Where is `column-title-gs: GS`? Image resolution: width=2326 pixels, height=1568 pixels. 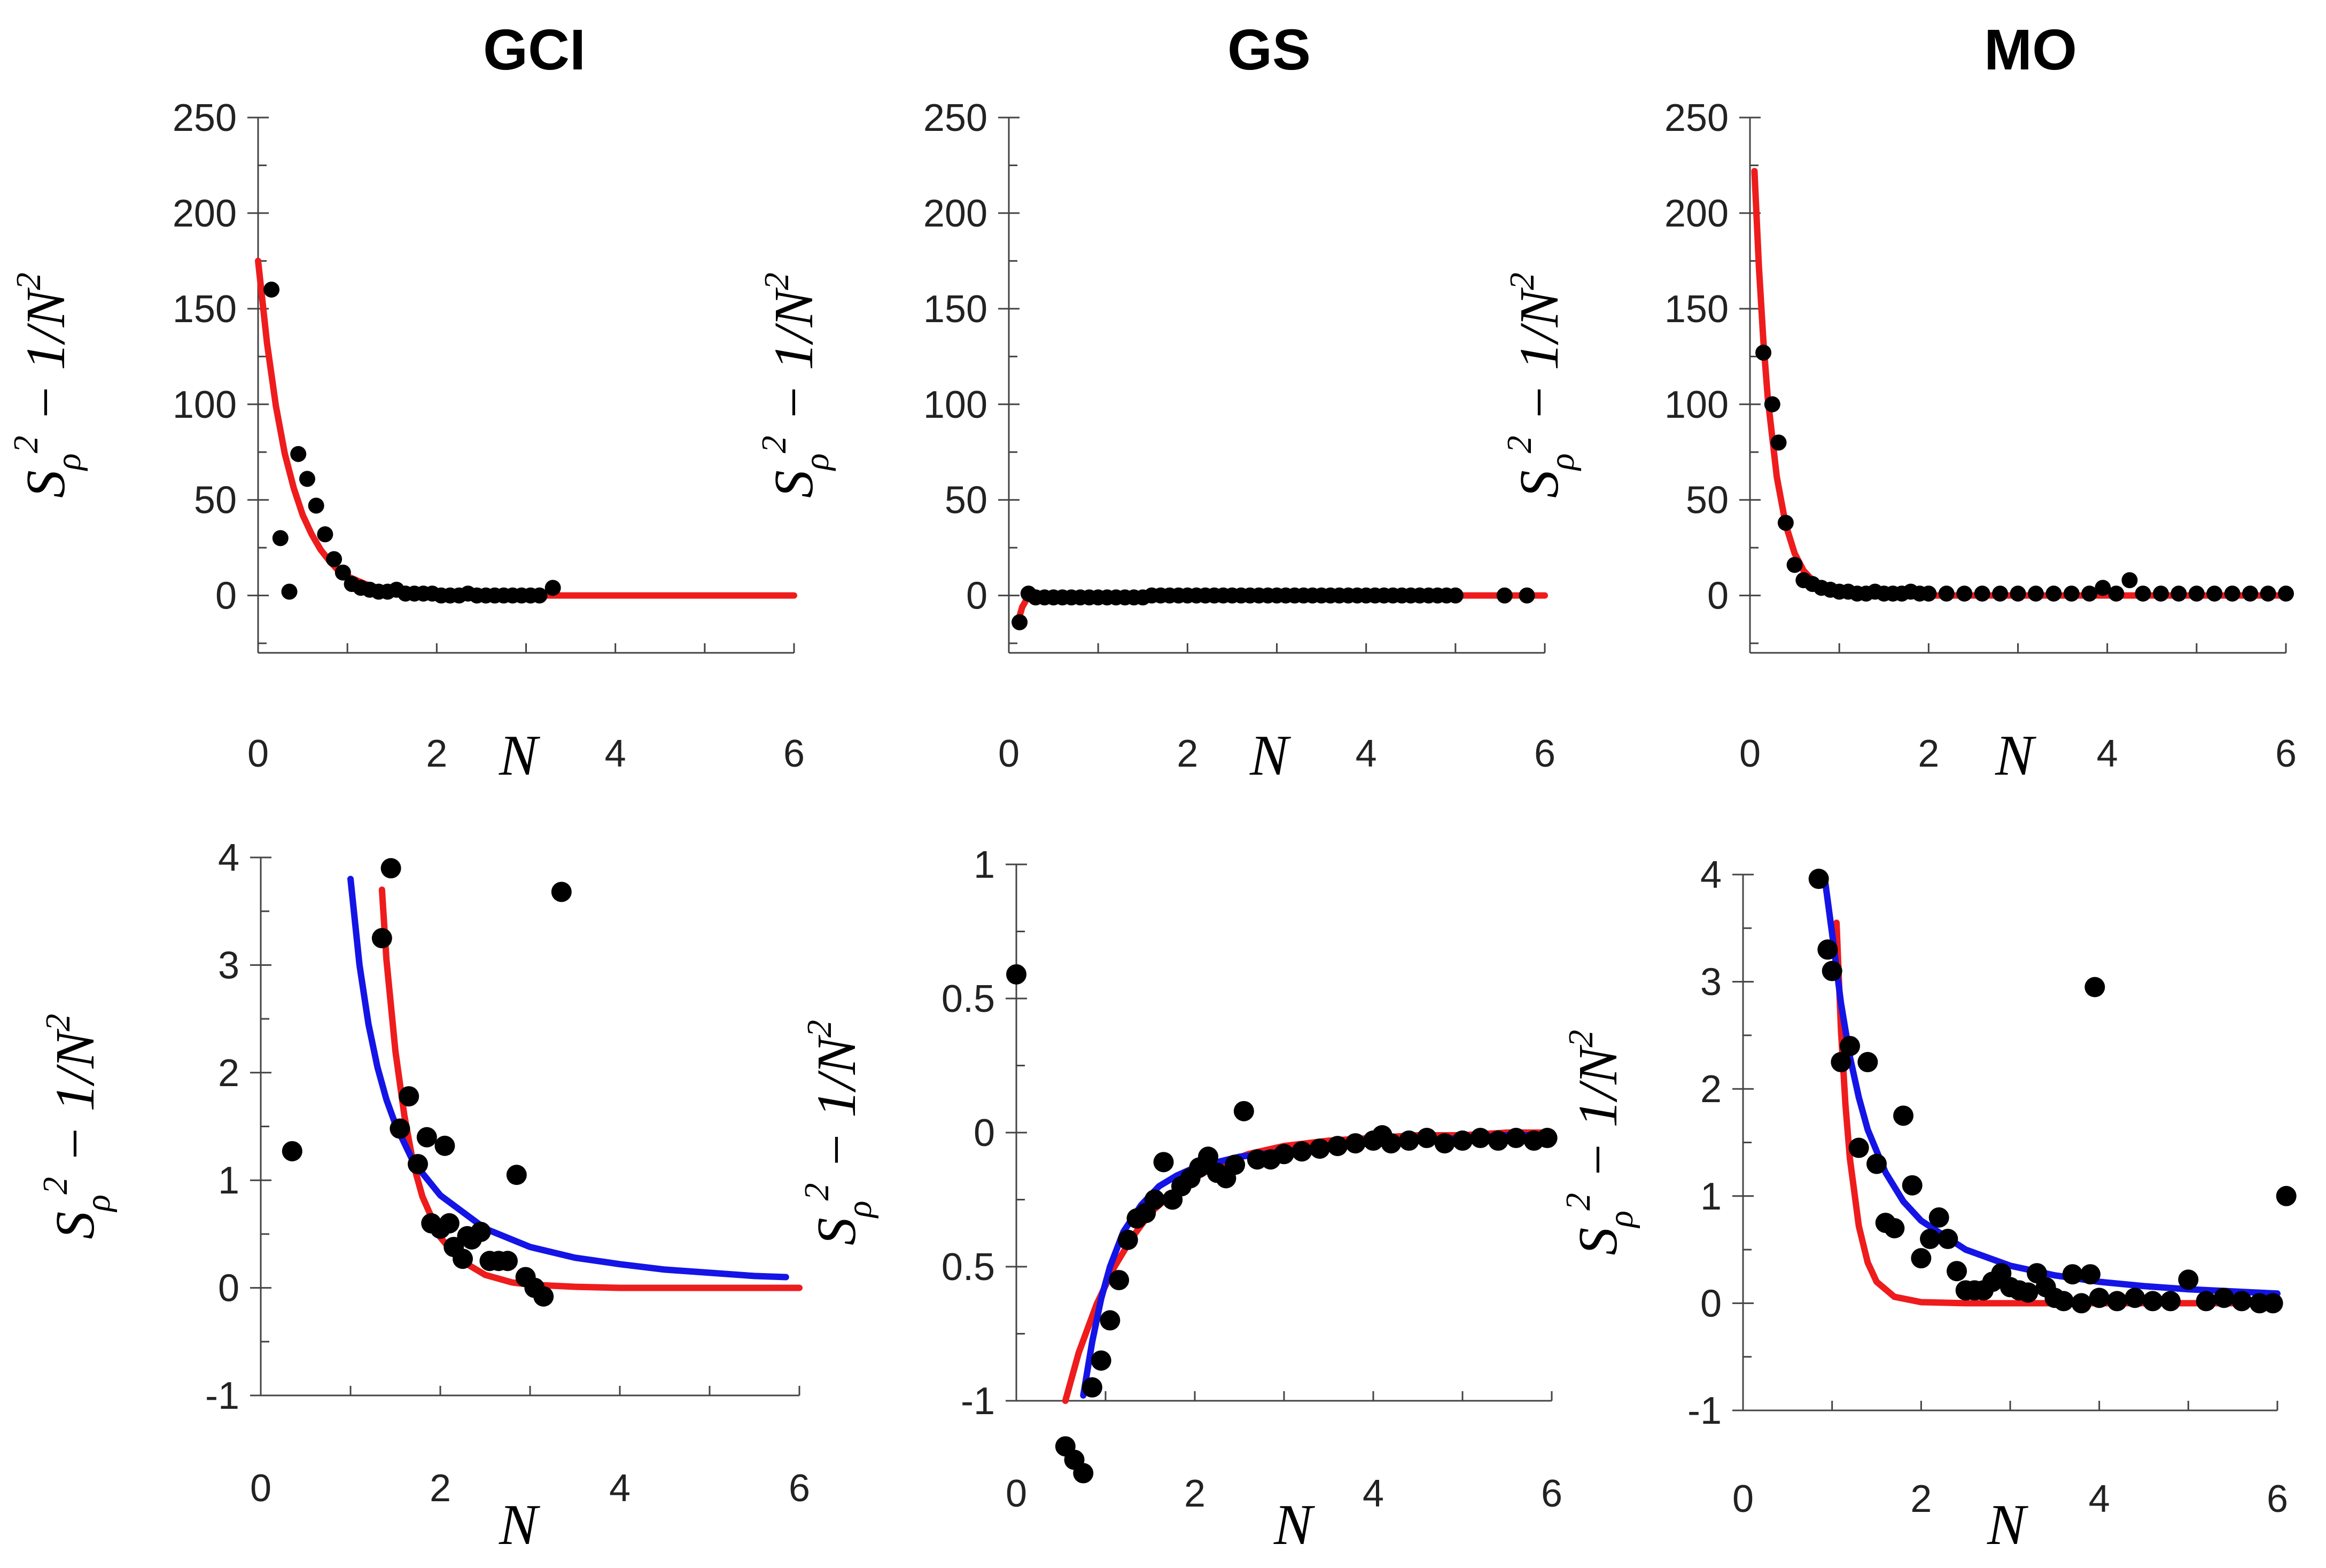
column-title-gs: GS is located at coordinates (1269, 49).